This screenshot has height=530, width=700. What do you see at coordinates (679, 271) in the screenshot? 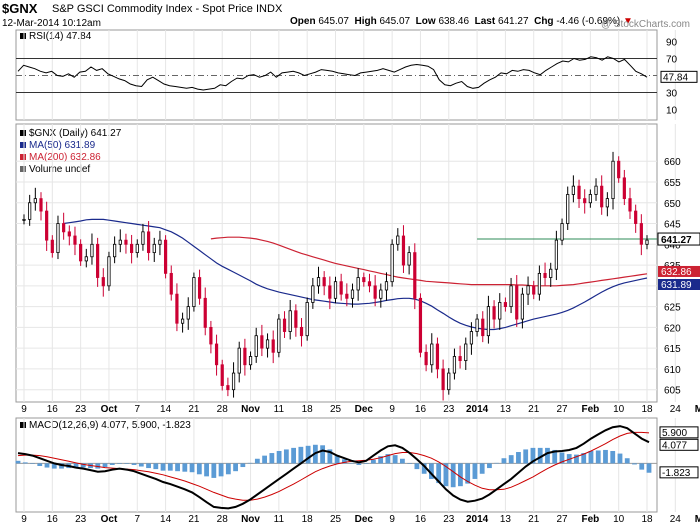
I see `ma-tag` at bounding box center [679, 271].